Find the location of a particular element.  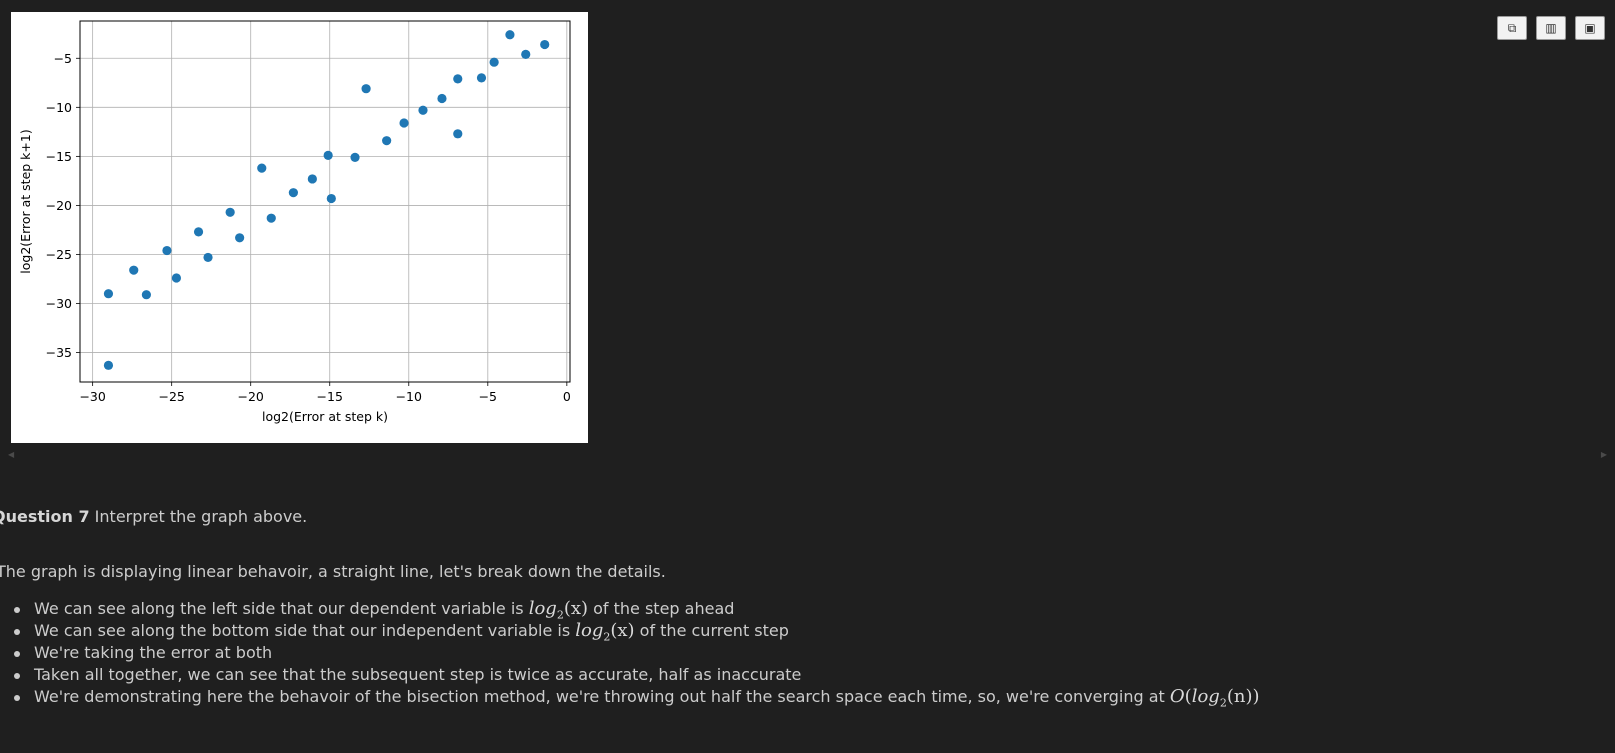

question-label: Question 7 is located at coordinates (45, 516).